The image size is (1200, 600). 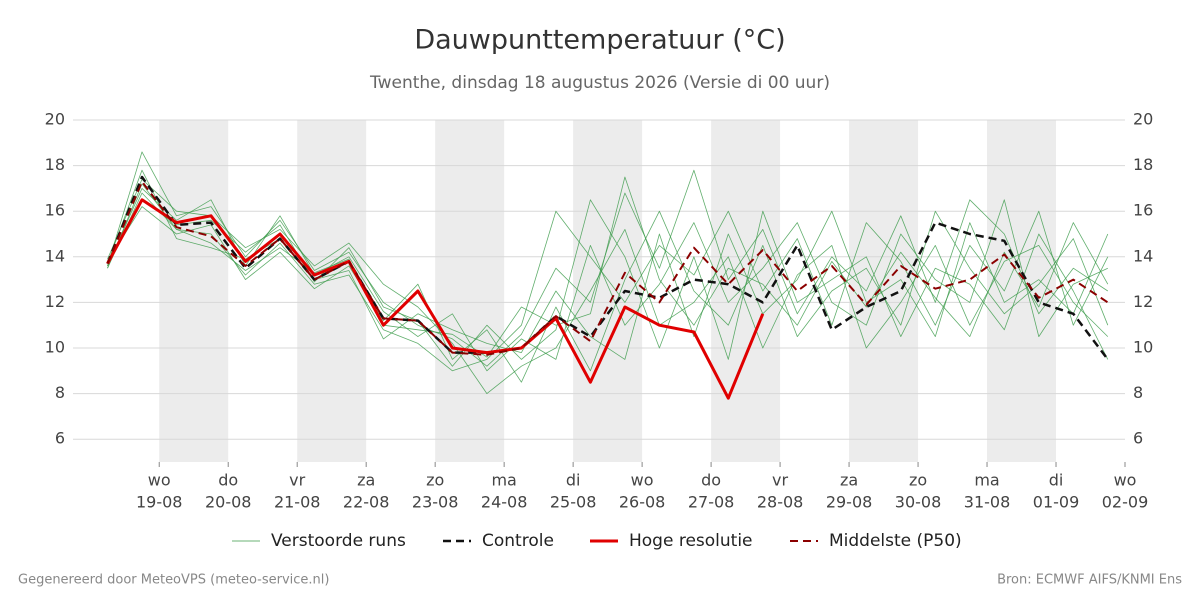 What do you see at coordinates (691, 541) in the screenshot?
I see `legend-label: Hoge resolutie` at bounding box center [691, 541].